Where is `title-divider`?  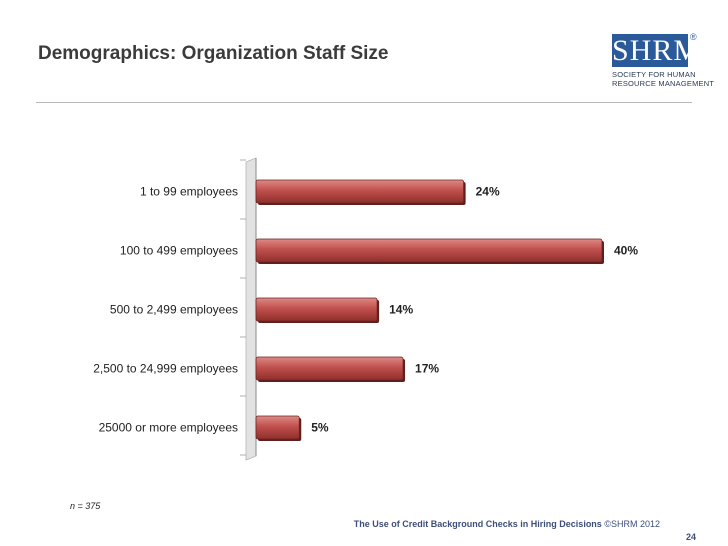
title-divider is located at coordinates (364, 102).